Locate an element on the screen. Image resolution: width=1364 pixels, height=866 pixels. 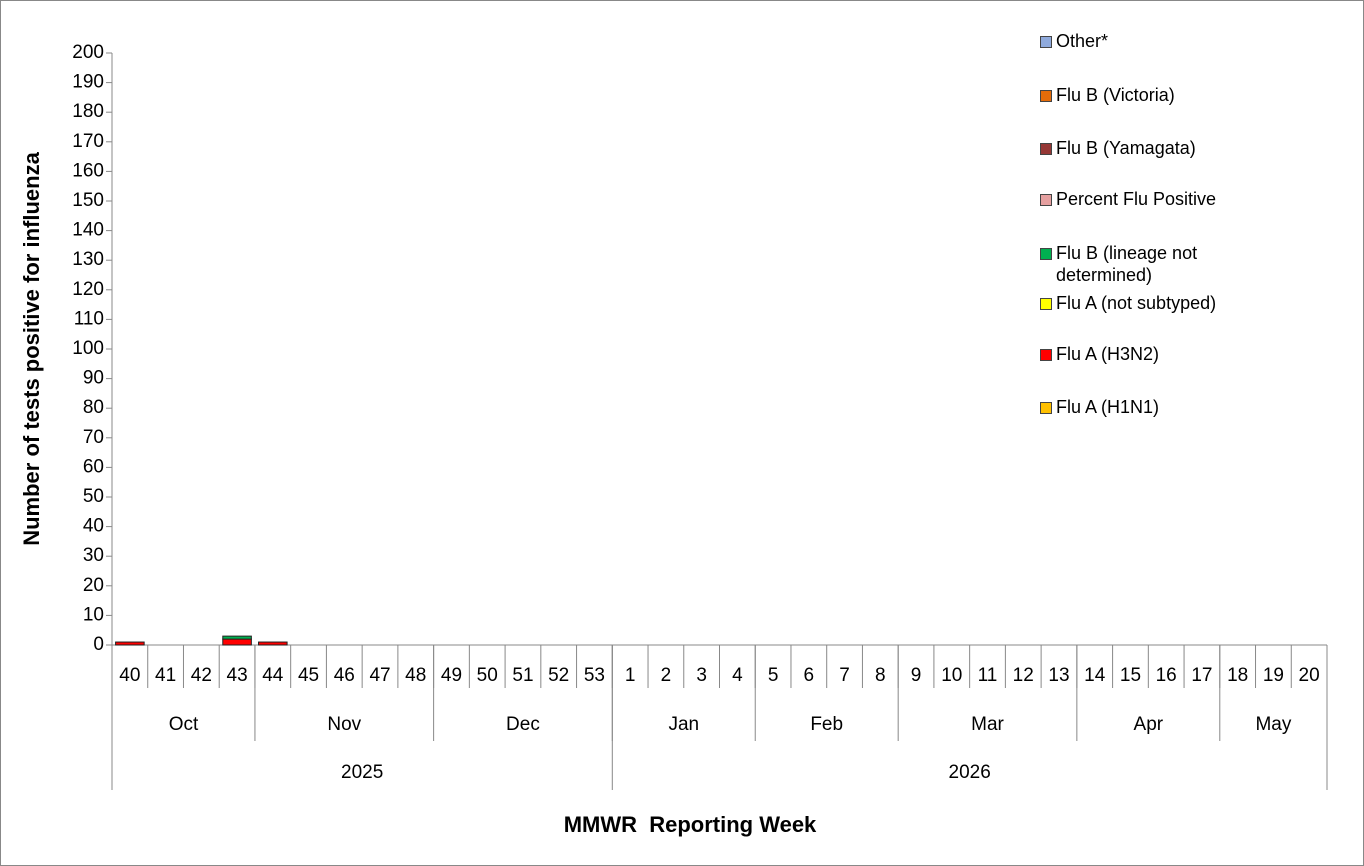
y-tick-label: 100 is located at coordinates (88, 348).